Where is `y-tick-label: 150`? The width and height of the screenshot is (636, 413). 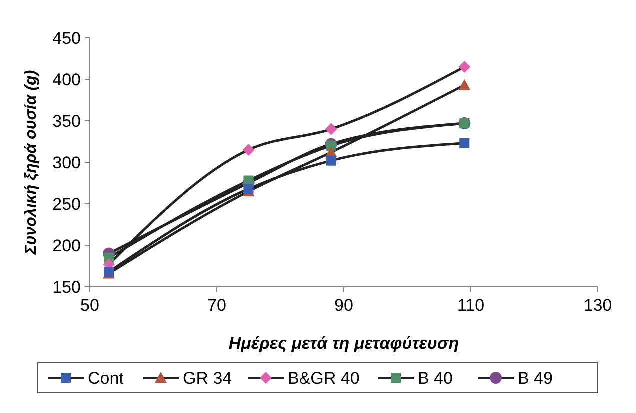 y-tick-label: 150 is located at coordinates (66, 287).